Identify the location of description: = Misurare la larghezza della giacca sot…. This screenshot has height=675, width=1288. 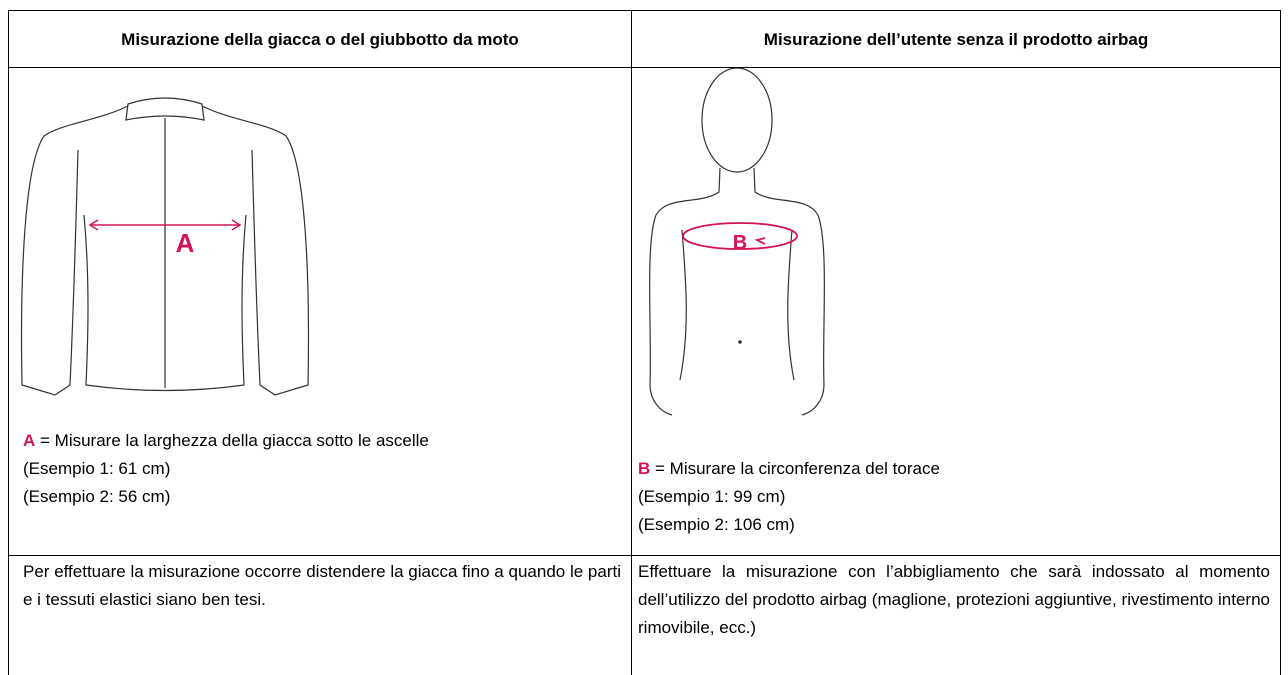
(234, 440).